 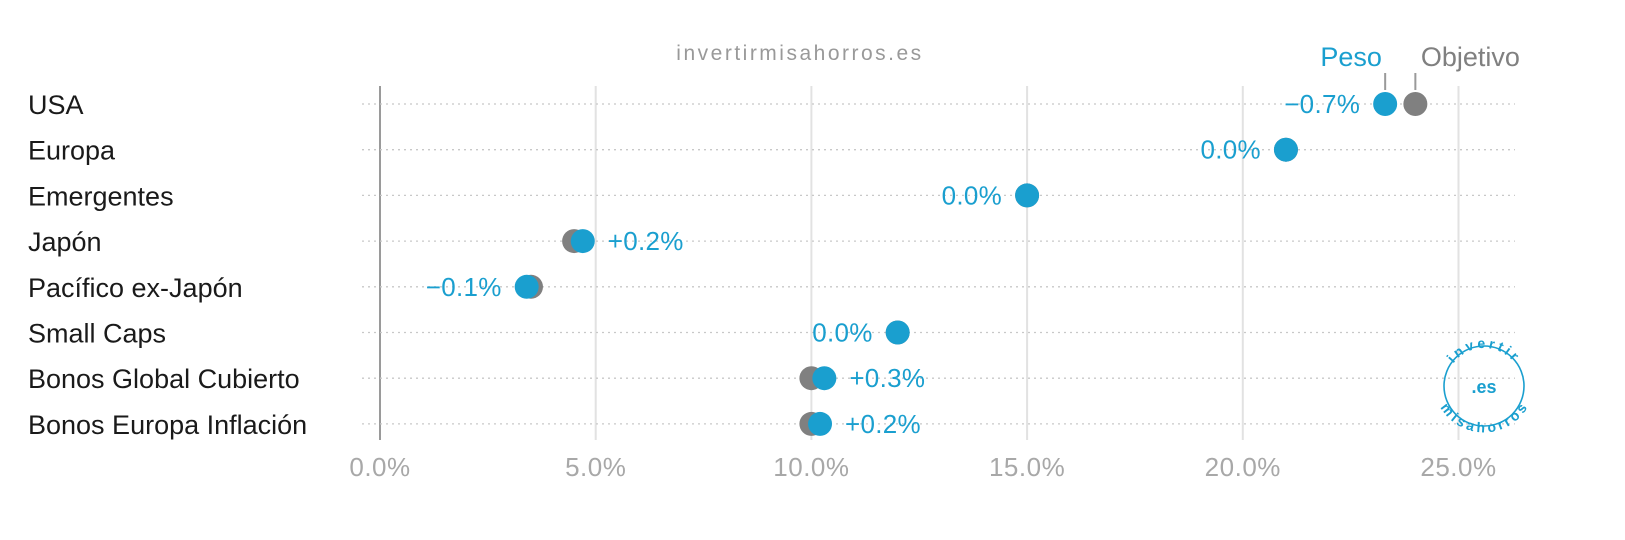 I want to click on category-label: Europa, so click(x=72, y=151).